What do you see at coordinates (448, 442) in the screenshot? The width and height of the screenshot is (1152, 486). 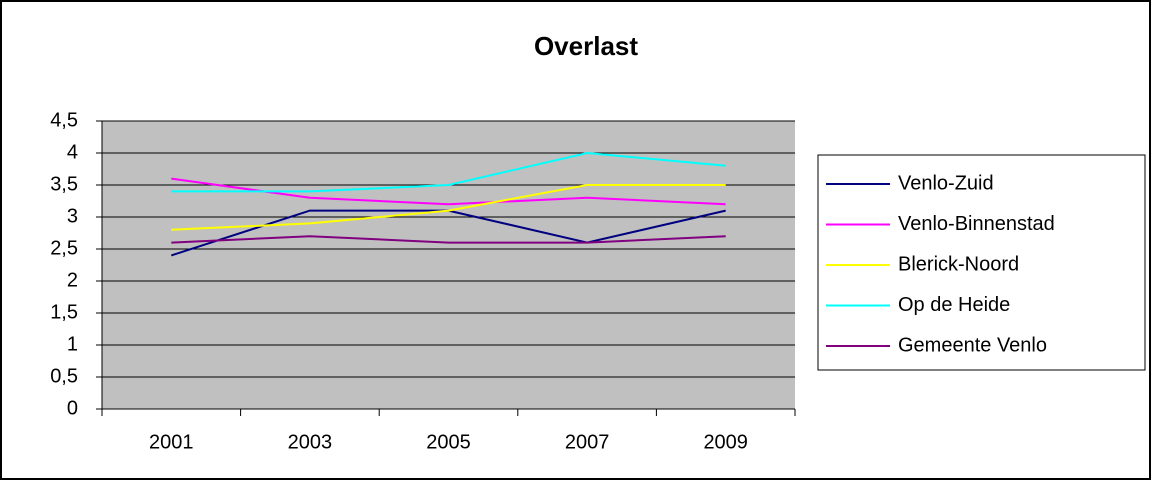 I see `x-tick-label: 2005` at bounding box center [448, 442].